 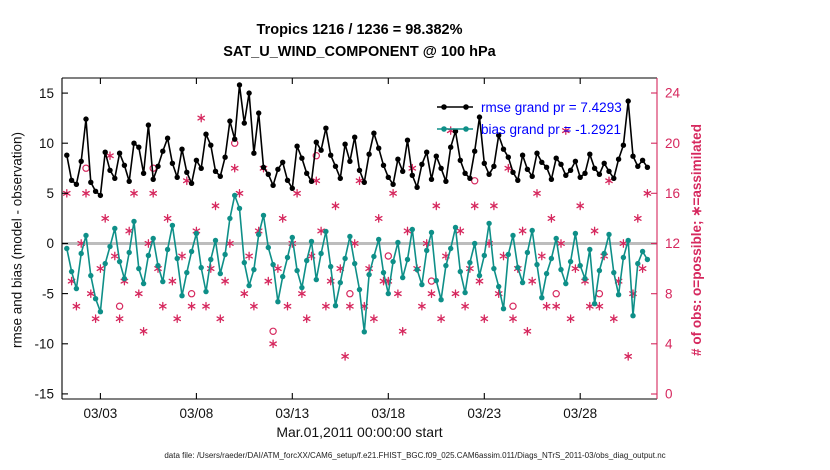 What do you see at coordinates (46, 143) in the screenshot?
I see `left-axis-tick-label: 10` at bounding box center [46, 143].